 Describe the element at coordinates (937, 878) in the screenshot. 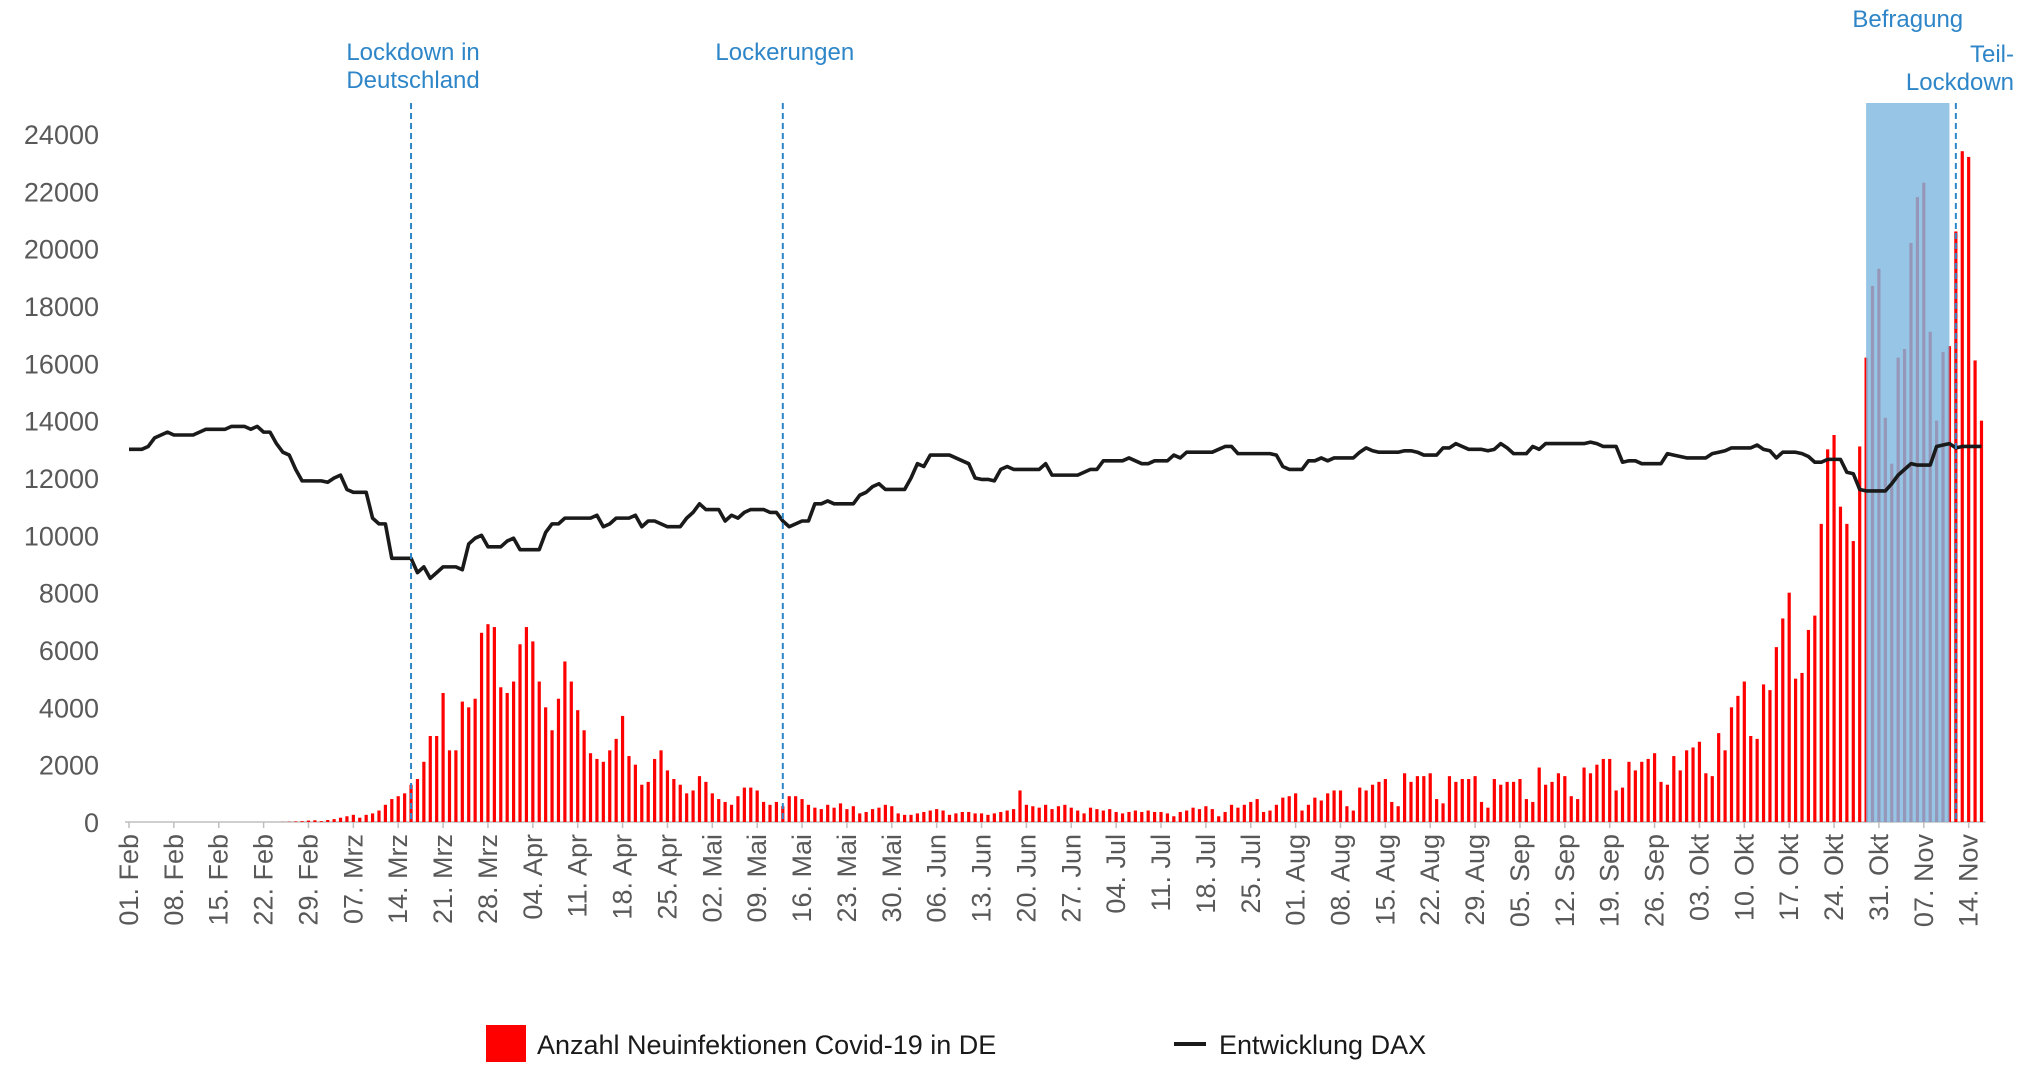

I see `x-tick-label: 06. Jun` at that location.